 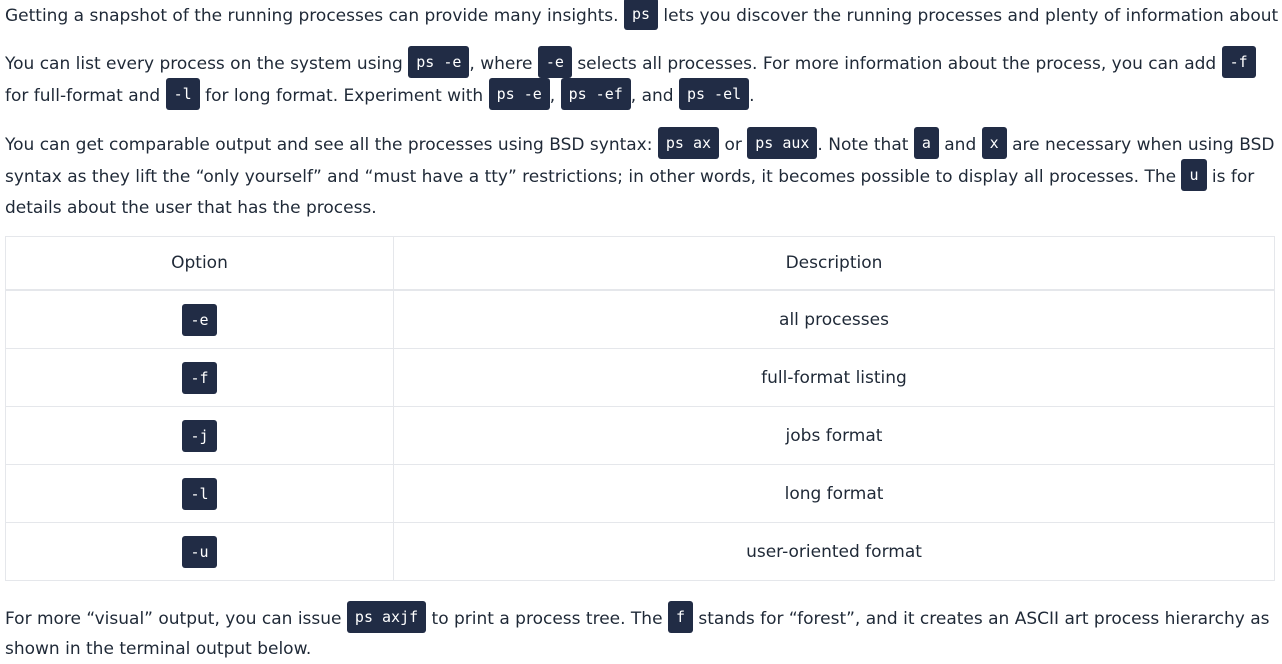 I want to click on option-cell: -f, so click(x=199, y=377).